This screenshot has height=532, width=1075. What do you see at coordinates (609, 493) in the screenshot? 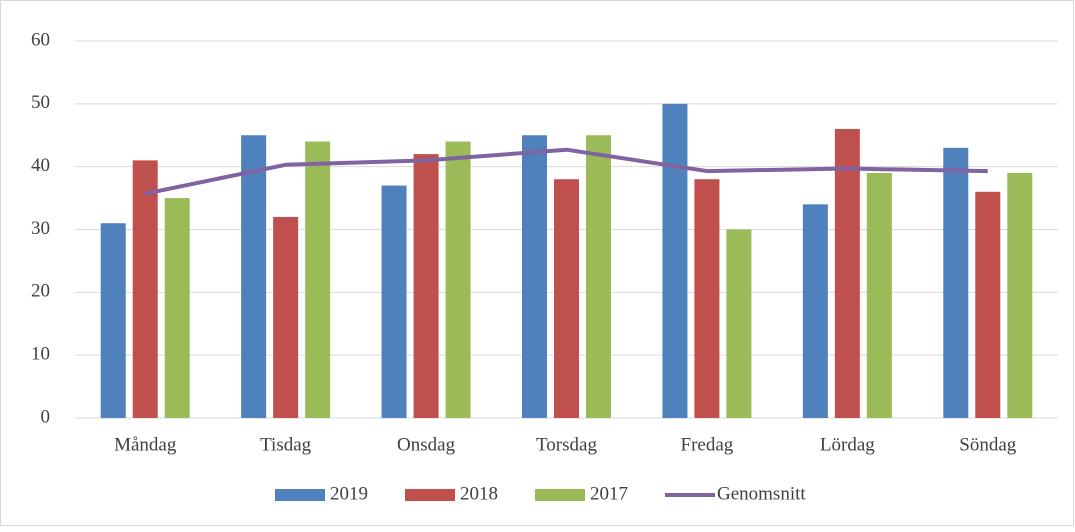
I see `legend-label: 2017` at bounding box center [609, 493].